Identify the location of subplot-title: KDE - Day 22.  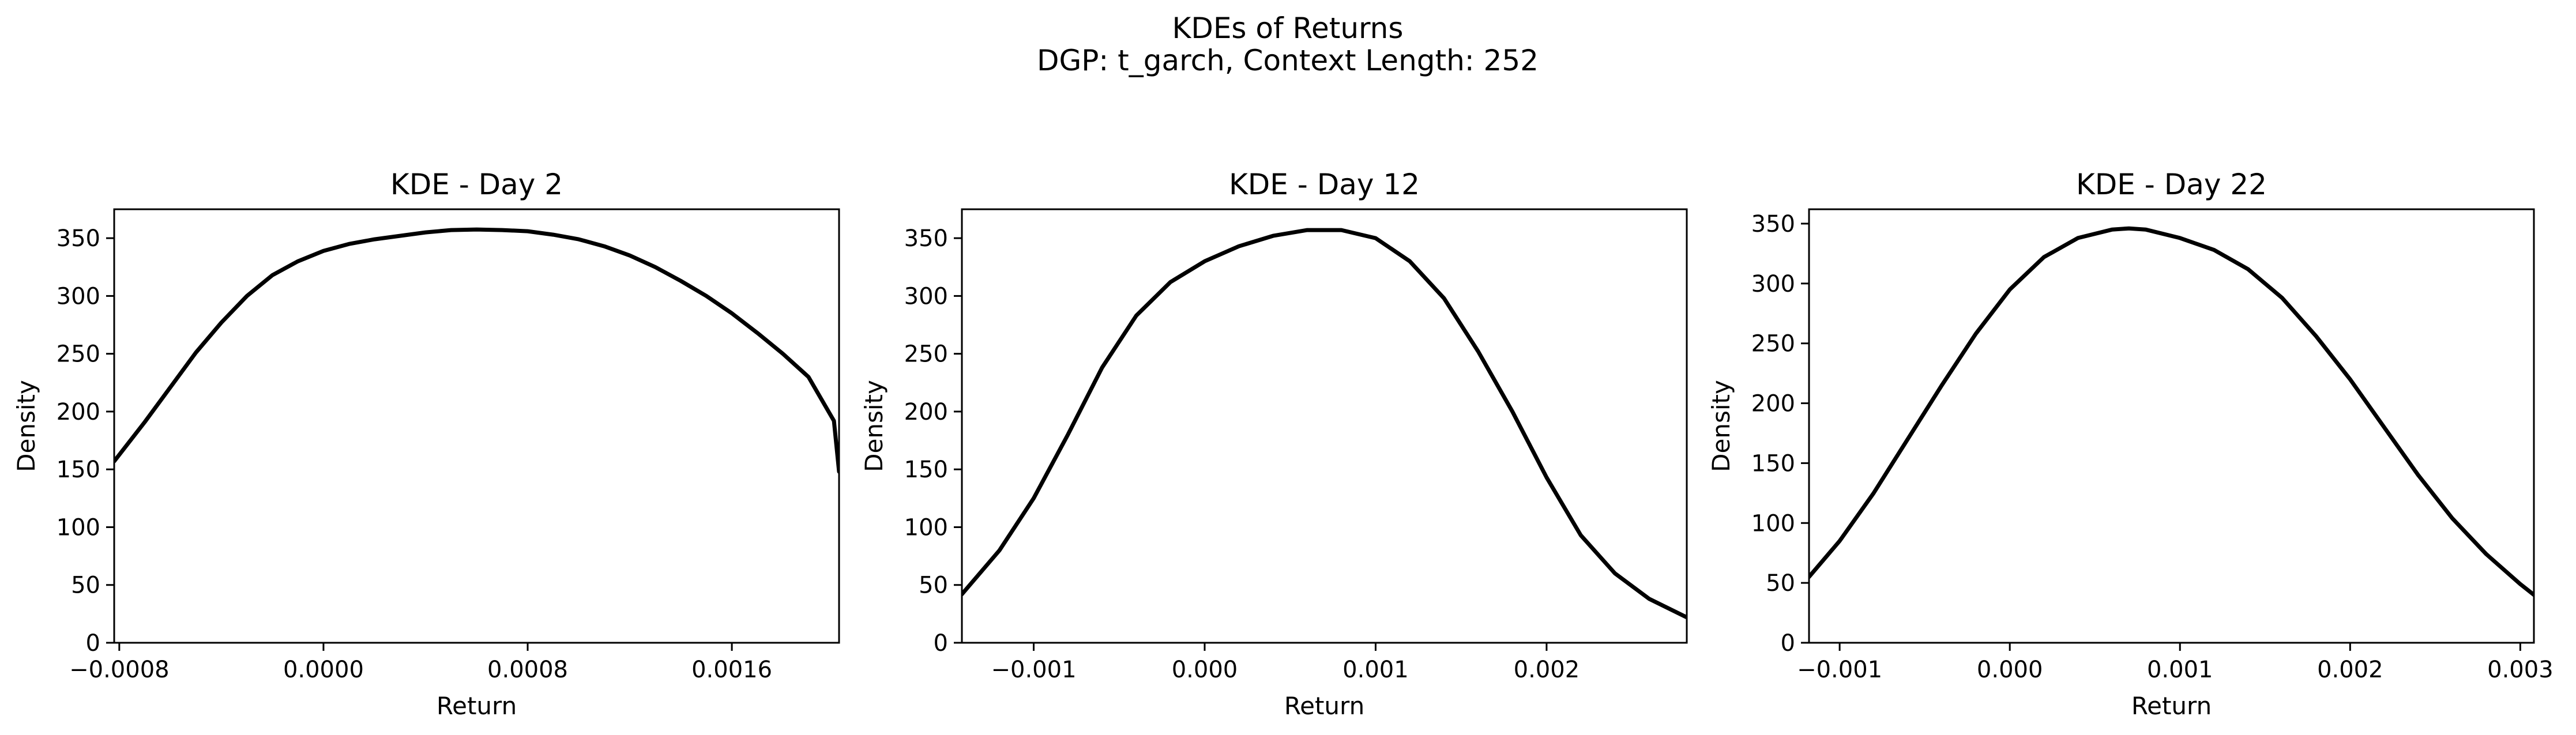
(2171, 184).